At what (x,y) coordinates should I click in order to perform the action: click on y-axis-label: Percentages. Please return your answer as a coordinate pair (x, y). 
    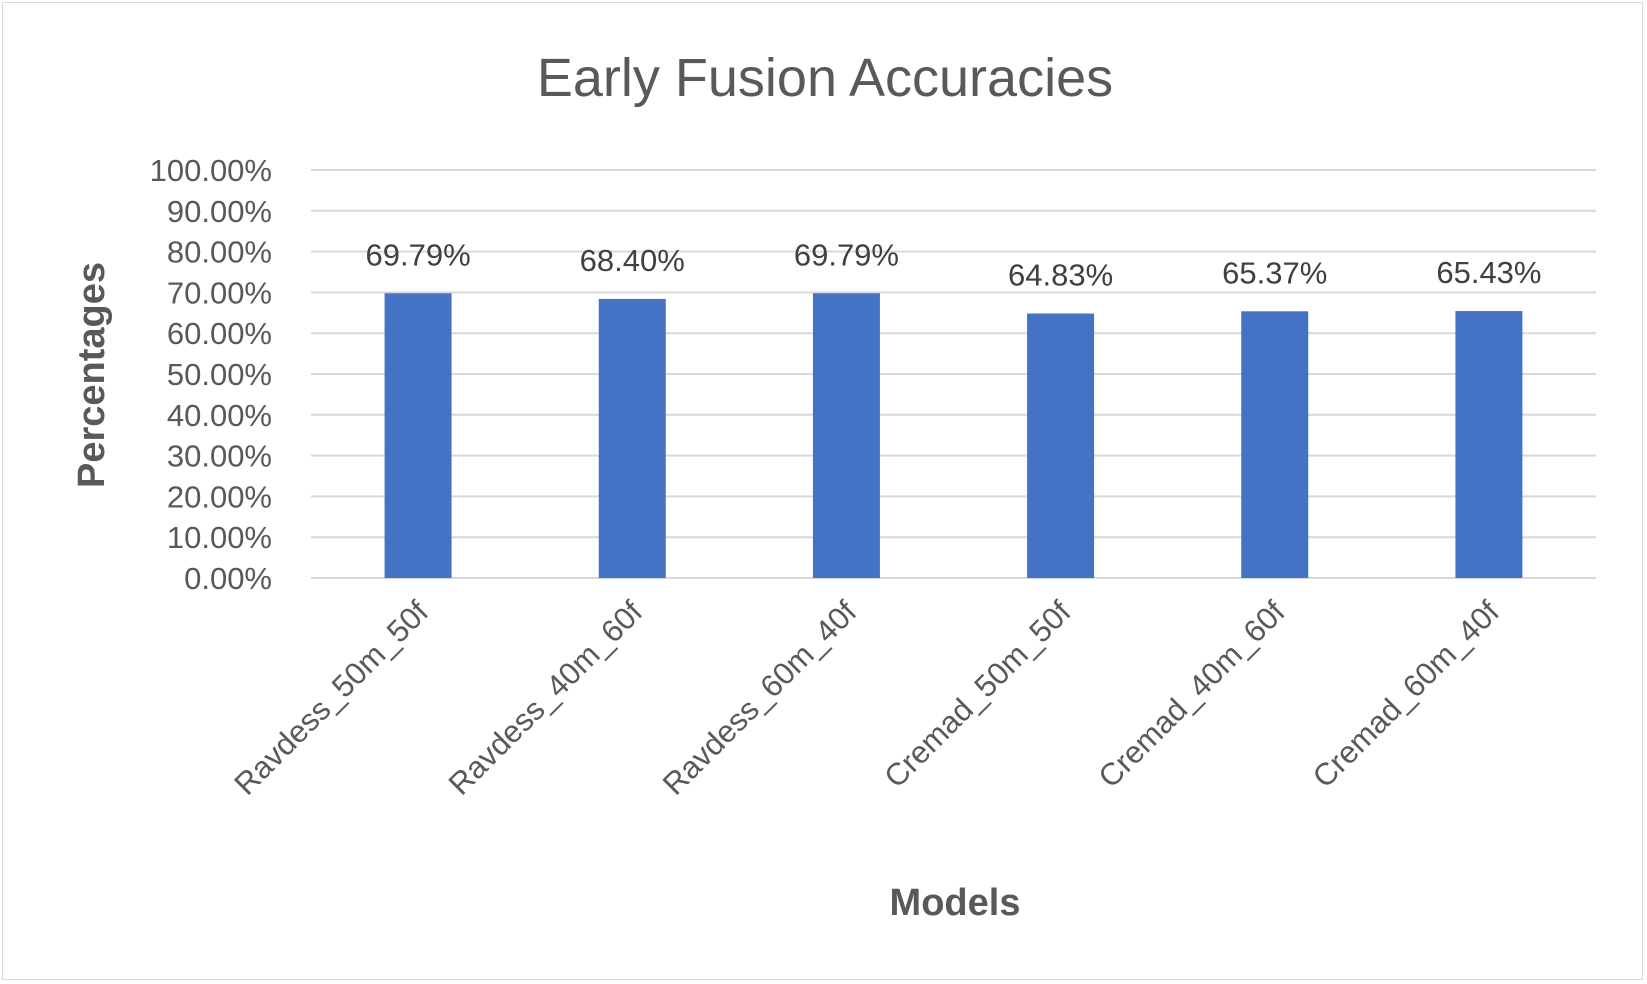
    Looking at the image, I should click on (92, 375).